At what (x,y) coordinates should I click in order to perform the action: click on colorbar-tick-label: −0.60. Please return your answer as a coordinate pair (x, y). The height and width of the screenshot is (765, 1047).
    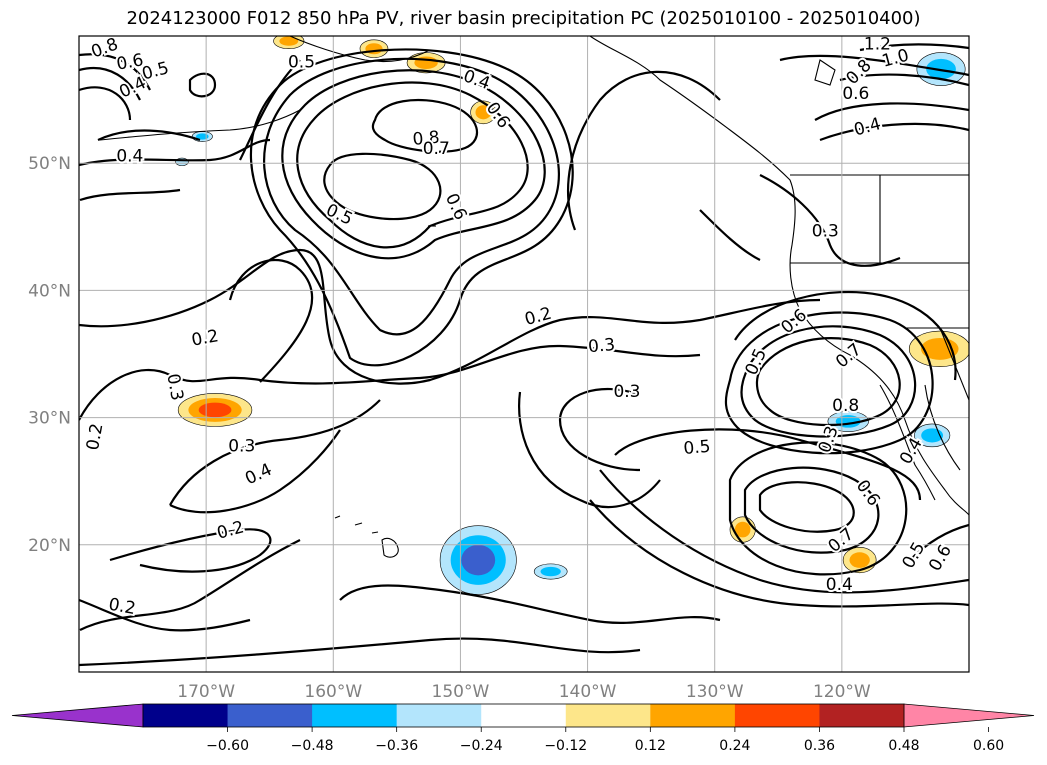
    Looking at the image, I should click on (227, 746).